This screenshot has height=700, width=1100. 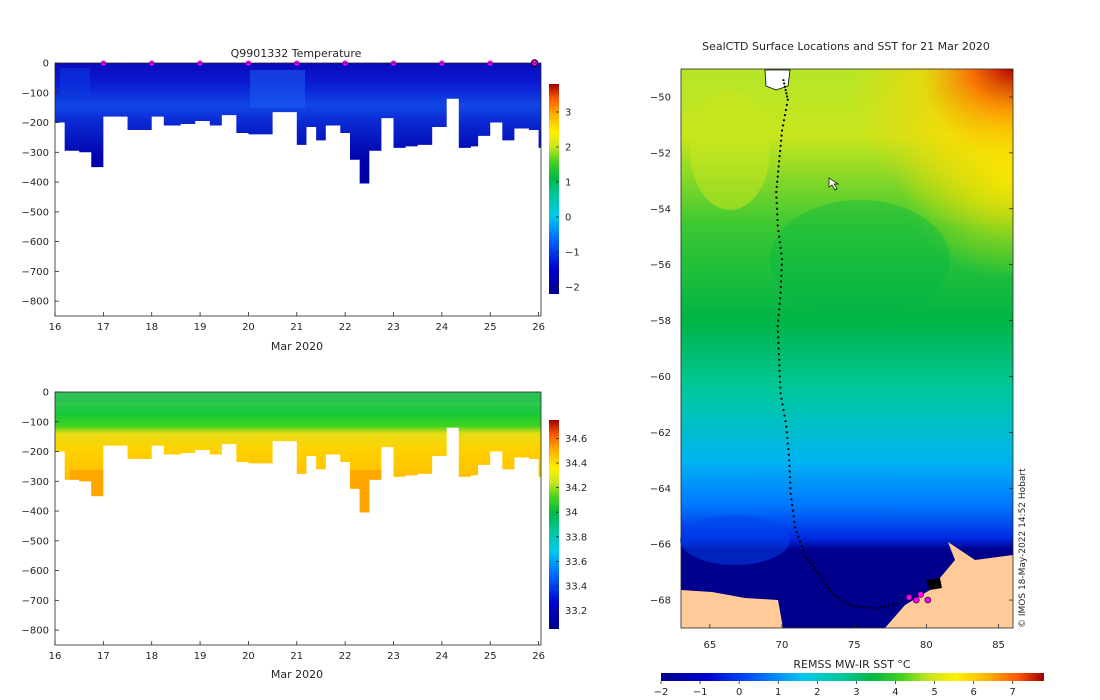 What do you see at coordinates (660, 433) in the screenshot?
I see `map-y-tick-label: −62` at bounding box center [660, 433].